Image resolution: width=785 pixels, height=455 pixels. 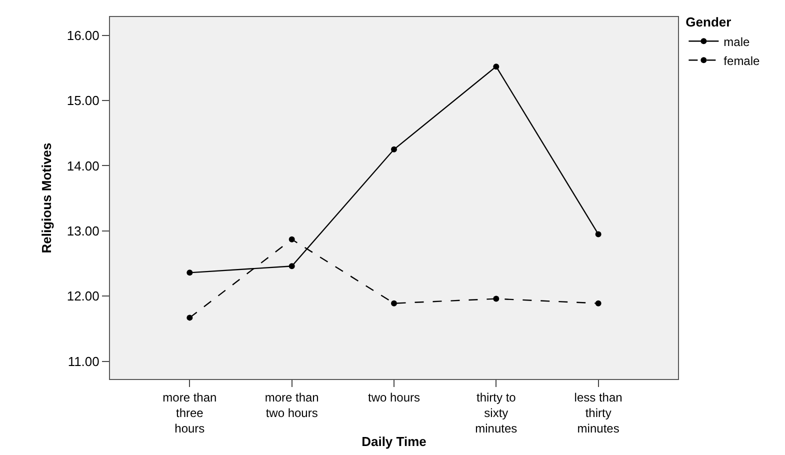 What do you see at coordinates (189, 413) in the screenshot?
I see `x-tick-label: more than three hours` at bounding box center [189, 413].